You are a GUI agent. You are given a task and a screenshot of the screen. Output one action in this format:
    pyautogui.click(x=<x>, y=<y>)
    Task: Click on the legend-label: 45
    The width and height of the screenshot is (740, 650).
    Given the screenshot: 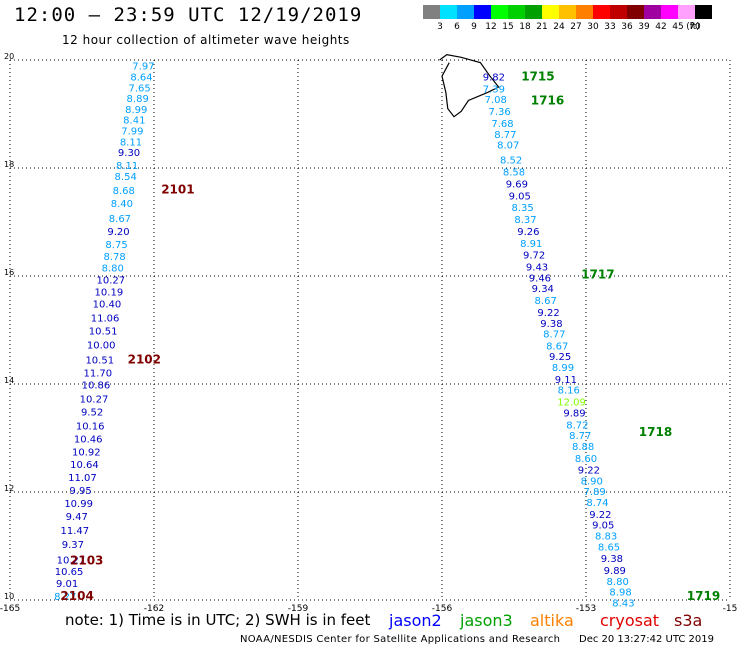 What is the action you would take?
    pyautogui.click(x=678, y=27)
    